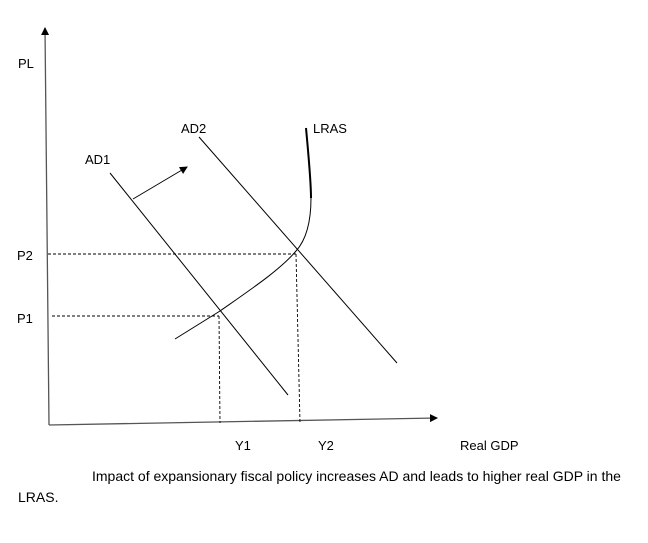  I want to click on lras-label: LRAS, so click(330, 128).